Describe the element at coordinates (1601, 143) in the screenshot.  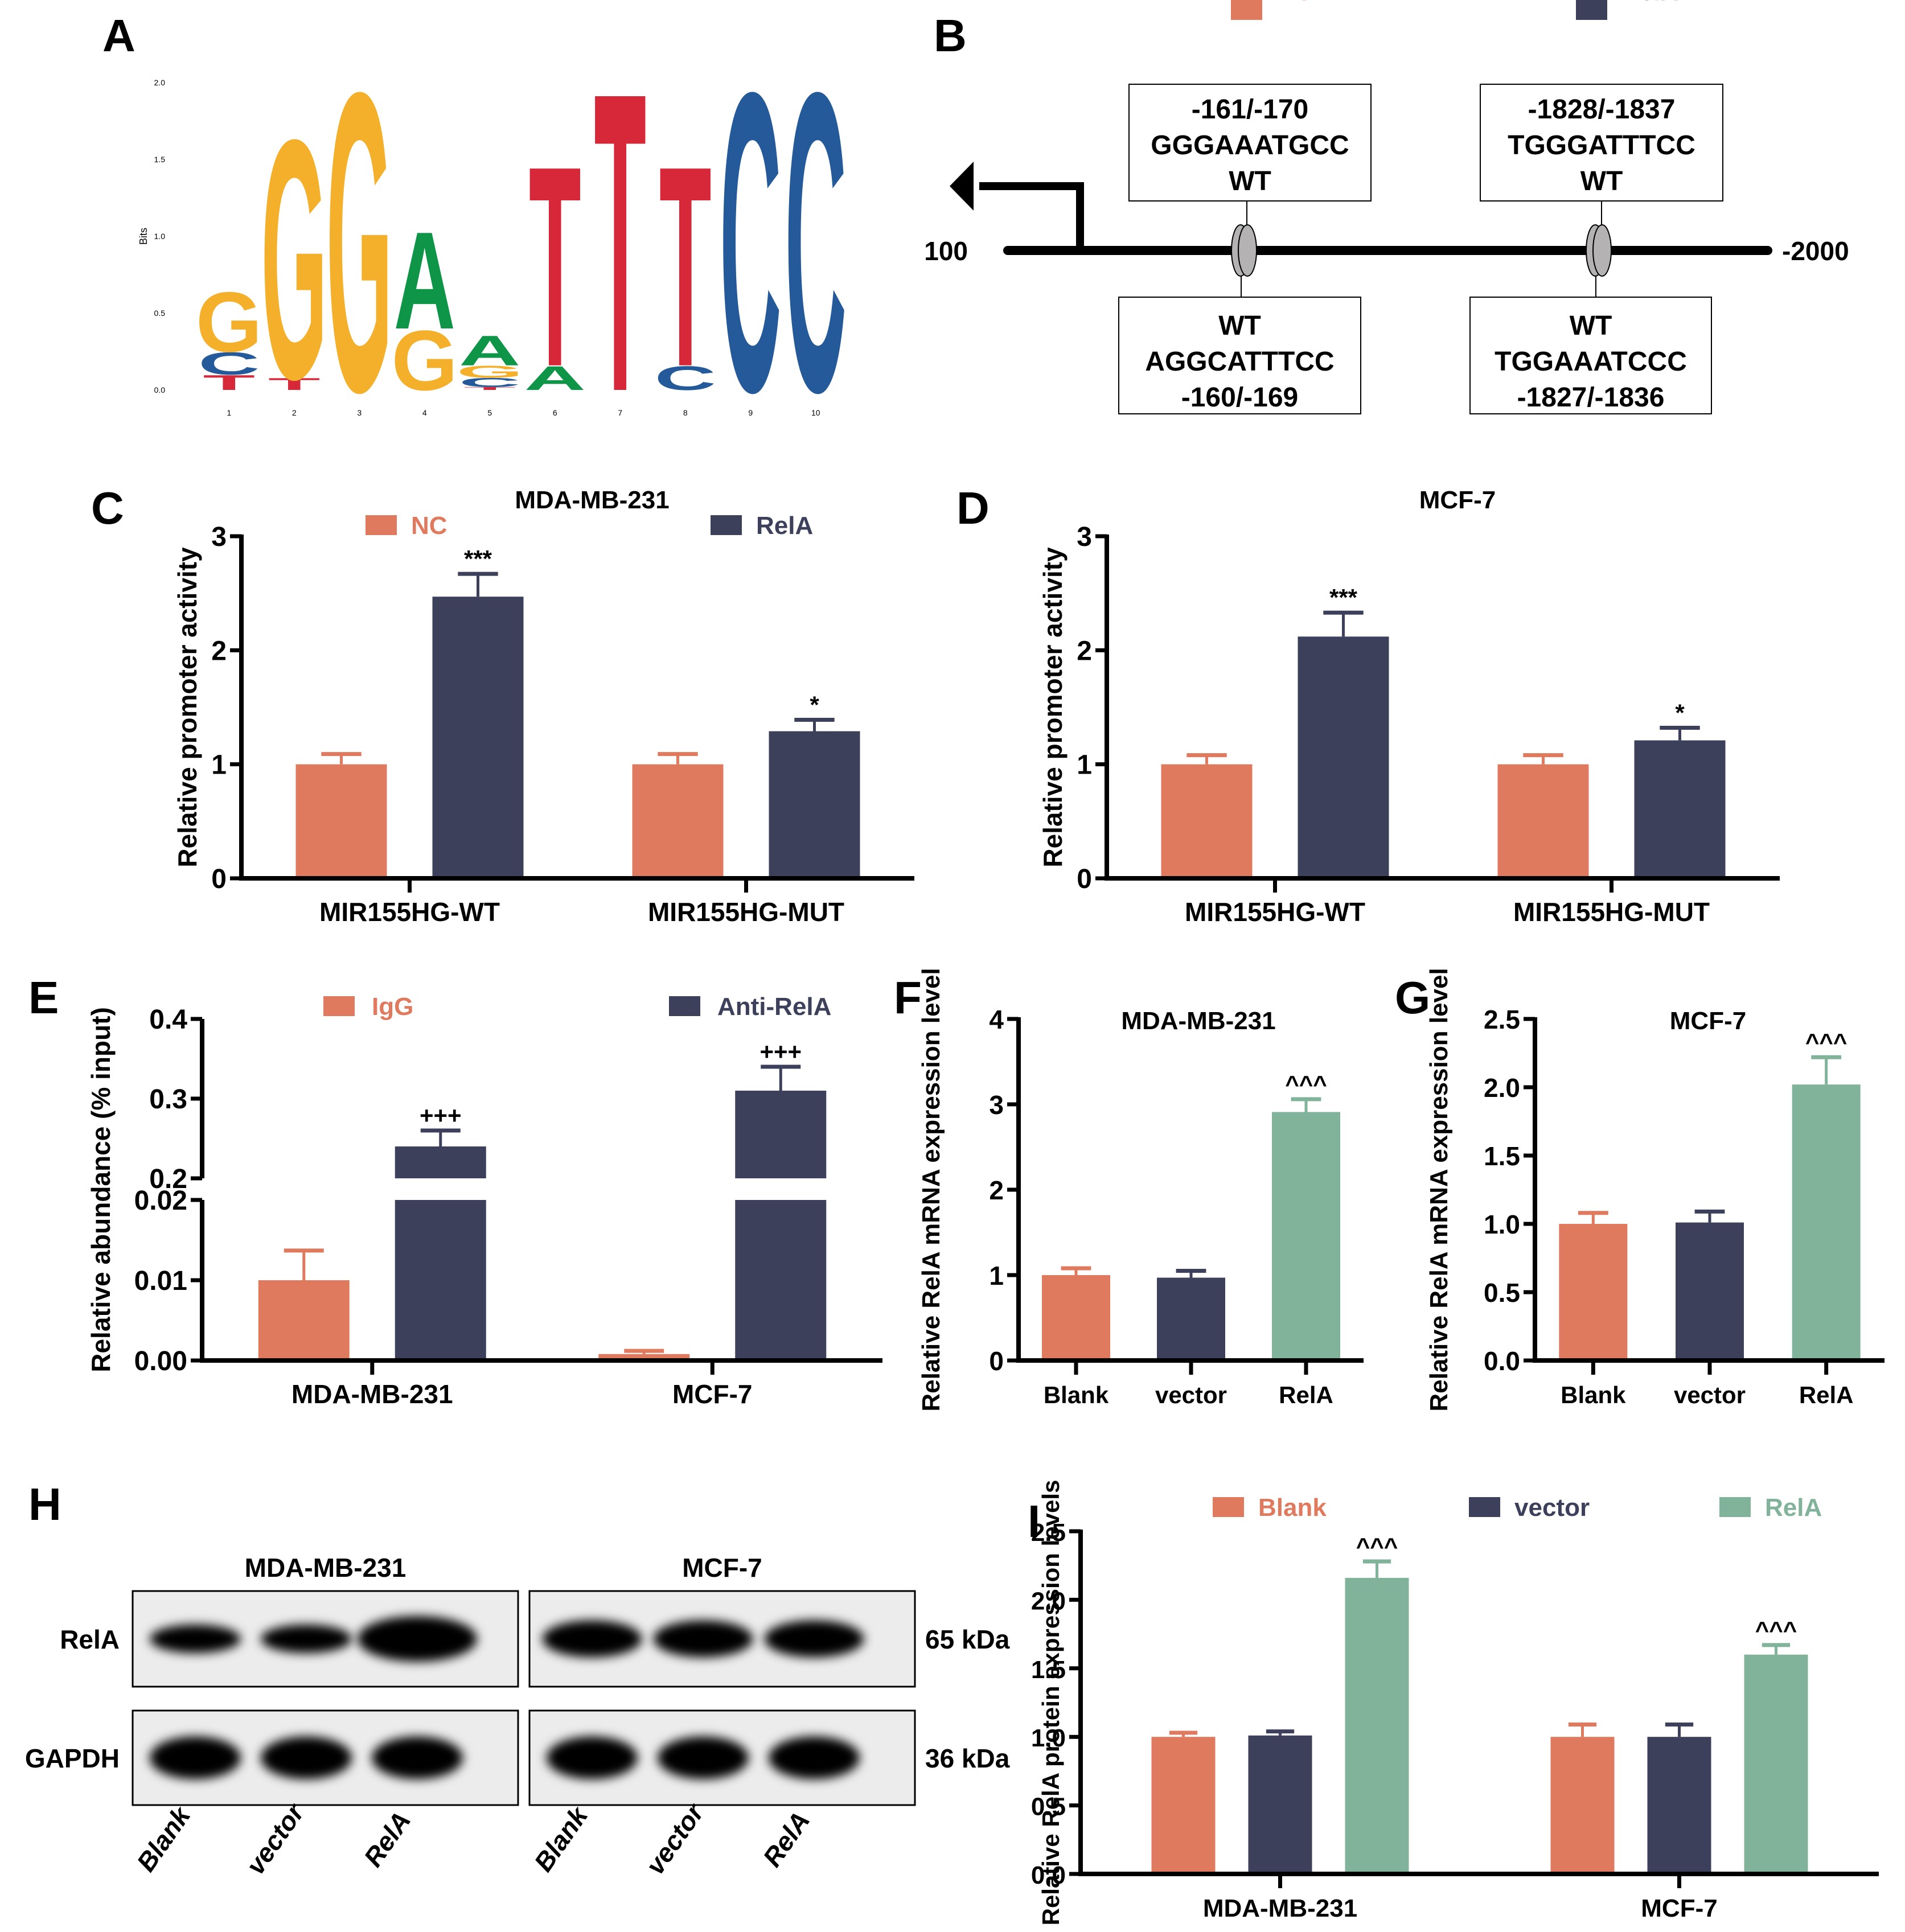
I see `site-box-top` at that location.